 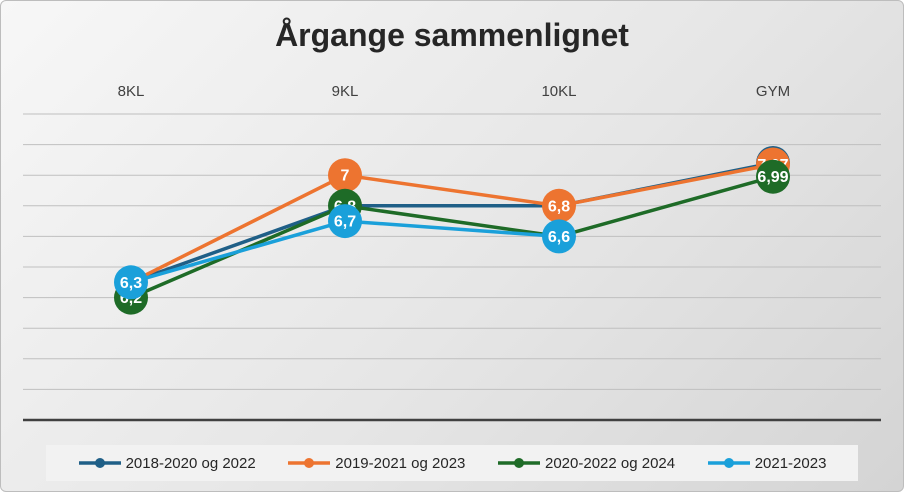 I want to click on legend-label: 2020-2022 og 2024, so click(x=610, y=463).